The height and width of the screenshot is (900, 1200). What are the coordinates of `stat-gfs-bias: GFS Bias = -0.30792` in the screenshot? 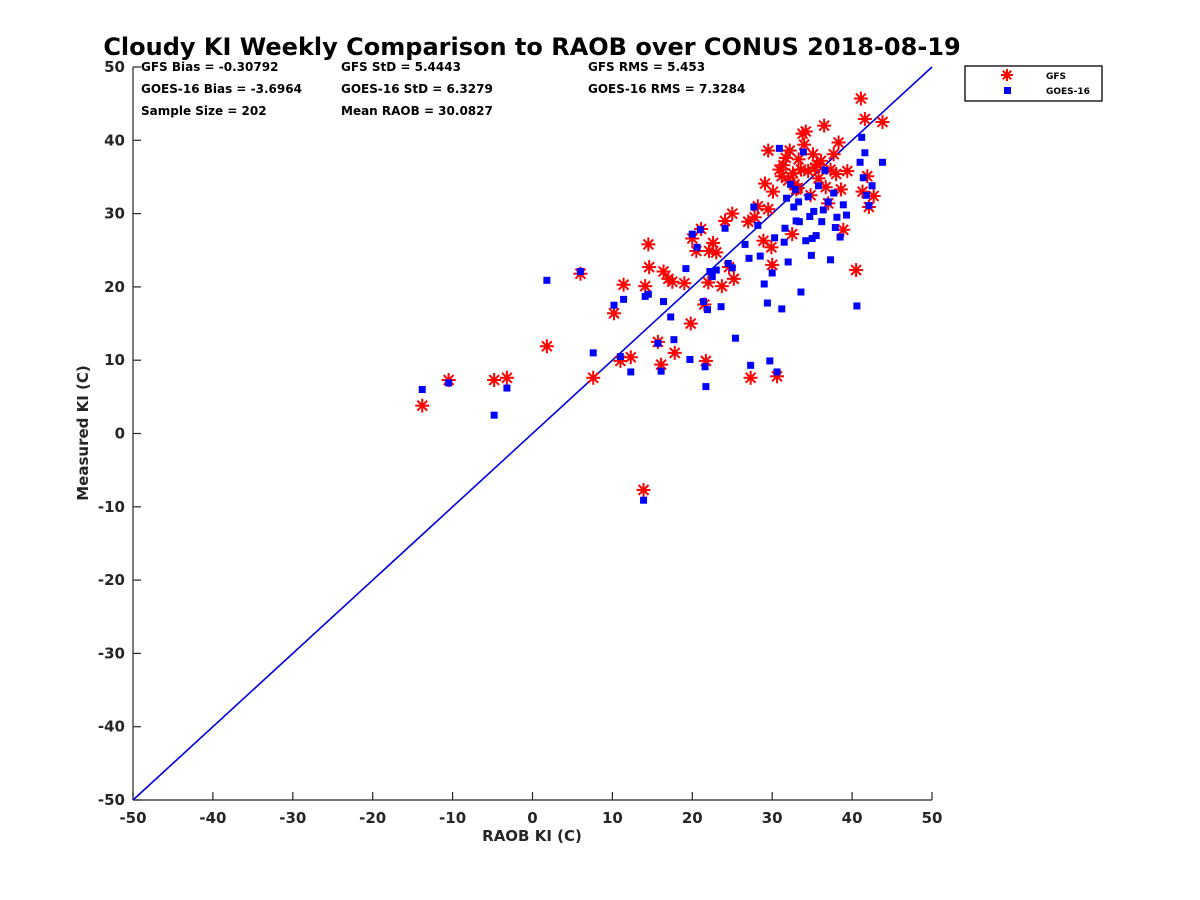 It's located at (209, 67).